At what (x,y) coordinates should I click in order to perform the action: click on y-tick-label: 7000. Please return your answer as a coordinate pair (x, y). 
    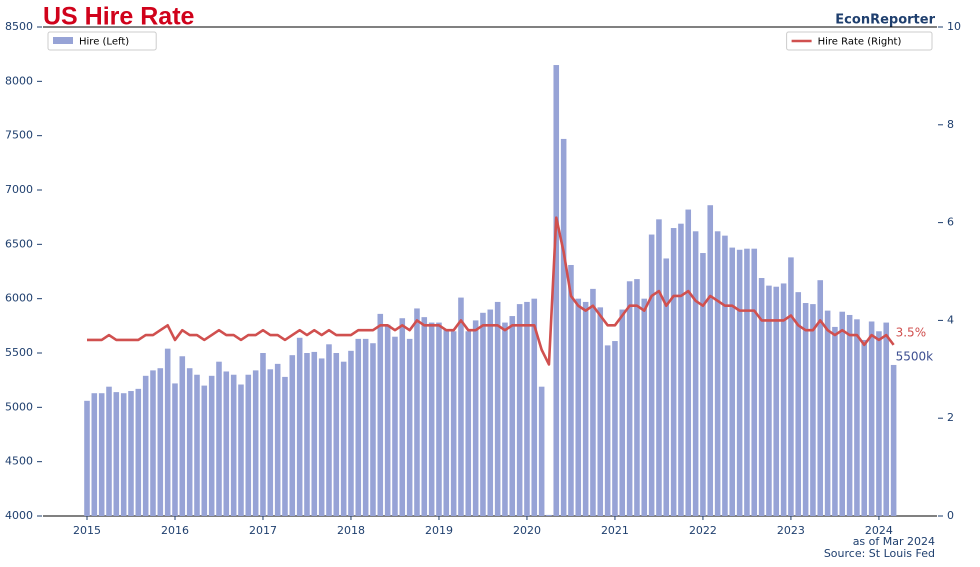
    Looking at the image, I should click on (19, 189).